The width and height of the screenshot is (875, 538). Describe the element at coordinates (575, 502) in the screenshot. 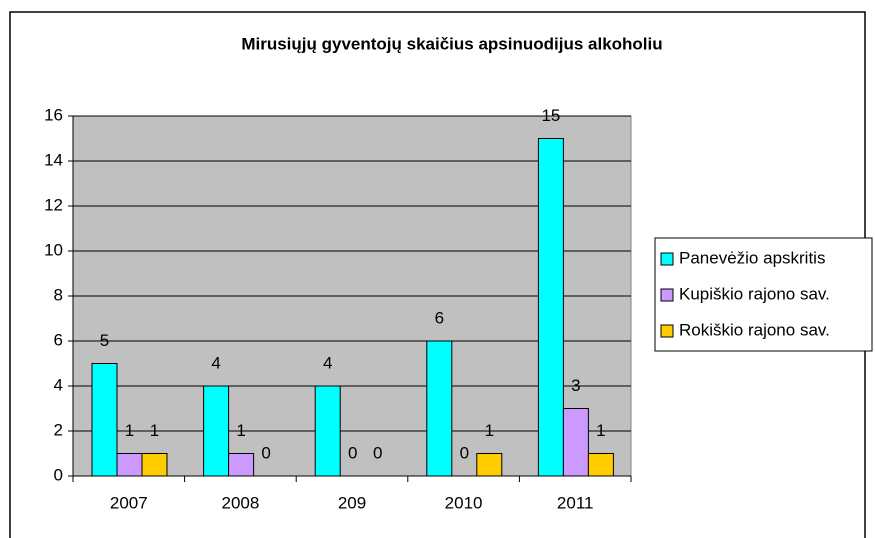

I see `x-tick-label: 2011` at that location.